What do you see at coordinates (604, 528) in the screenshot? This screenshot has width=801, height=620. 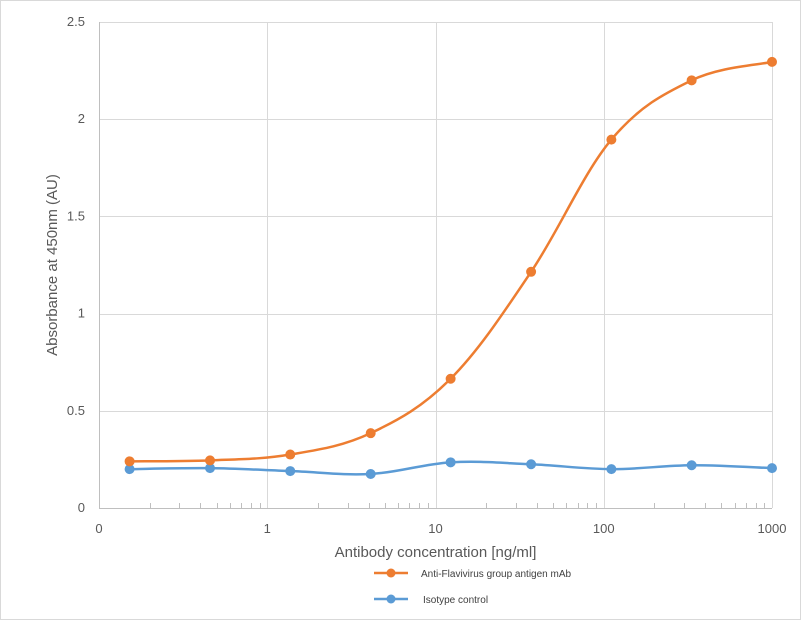 I see `x-tick-label: 100` at bounding box center [604, 528].